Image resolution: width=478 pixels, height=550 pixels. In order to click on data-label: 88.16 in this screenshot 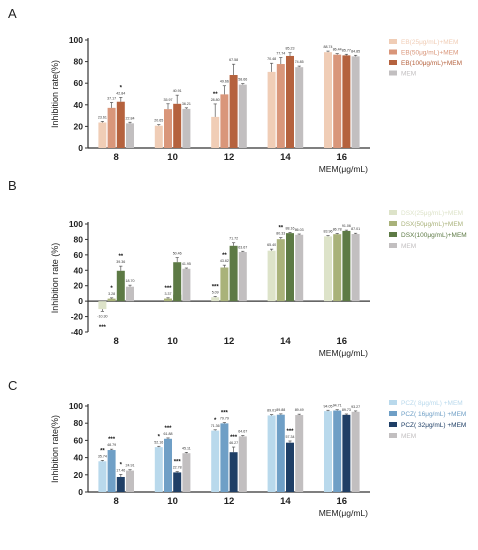, I will do `click(290, 228)`.